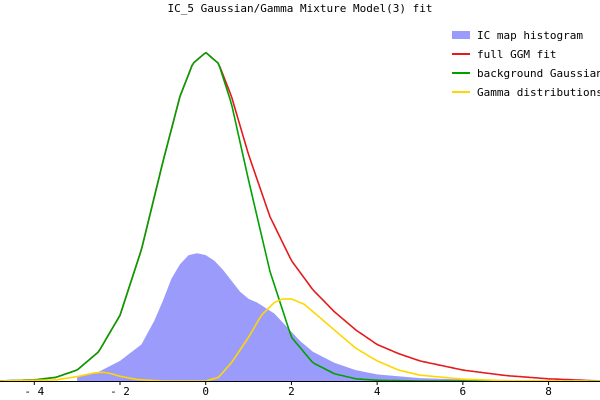  Describe the element at coordinates (530, 35) in the screenshot. I see `legend-label: IC map histogram` at that location.